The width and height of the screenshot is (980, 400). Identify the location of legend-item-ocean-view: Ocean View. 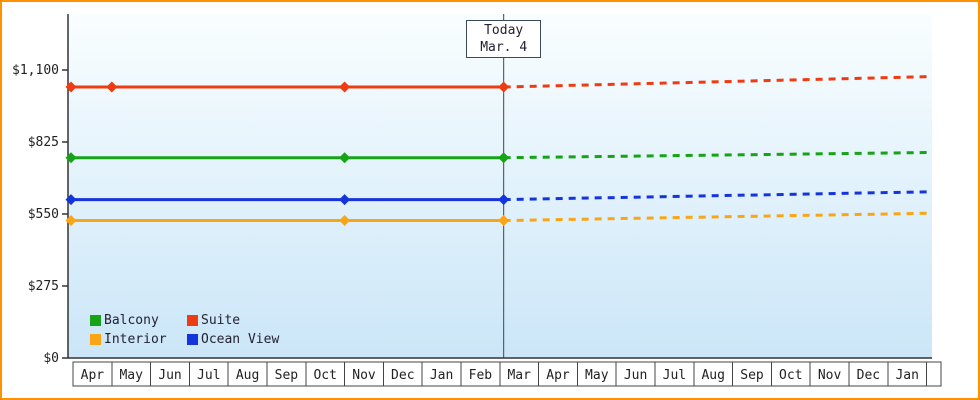
(233, 339).